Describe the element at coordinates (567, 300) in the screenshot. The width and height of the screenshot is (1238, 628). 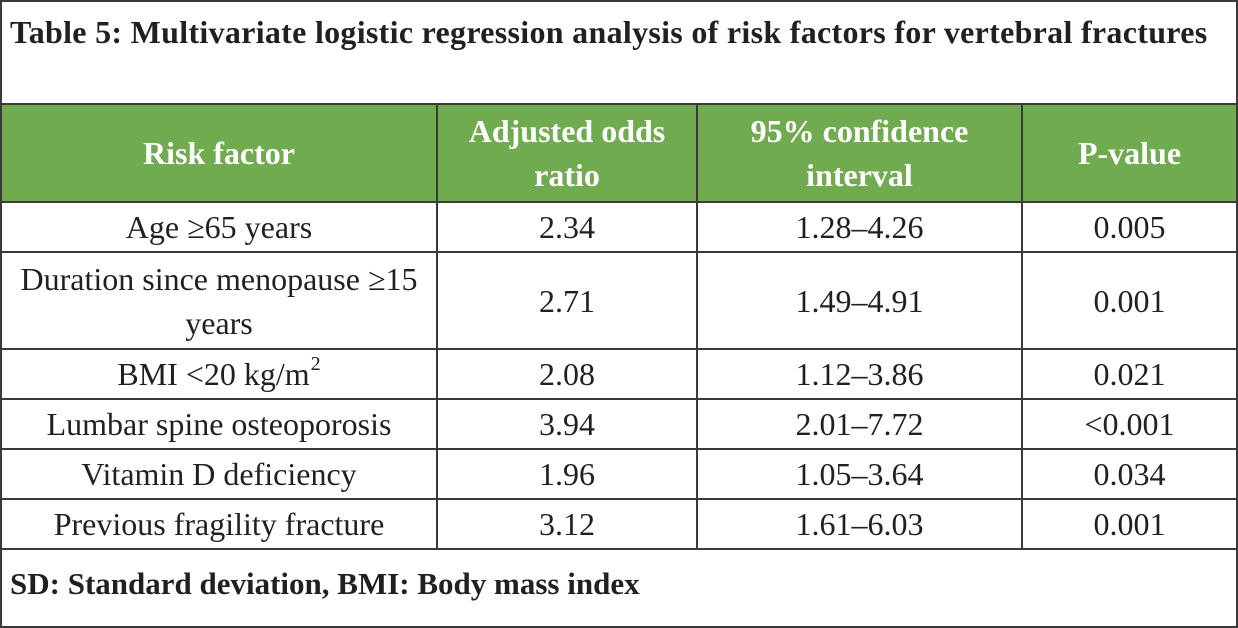
I see `odds-ratio-cell: 2.71` at that location.